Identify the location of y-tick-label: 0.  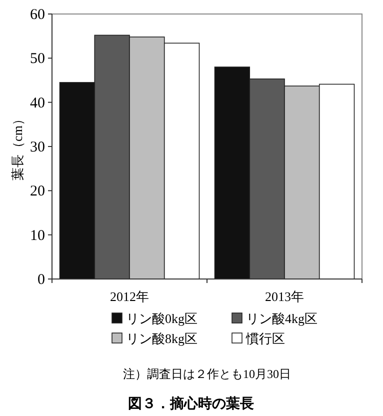
(41, 280).